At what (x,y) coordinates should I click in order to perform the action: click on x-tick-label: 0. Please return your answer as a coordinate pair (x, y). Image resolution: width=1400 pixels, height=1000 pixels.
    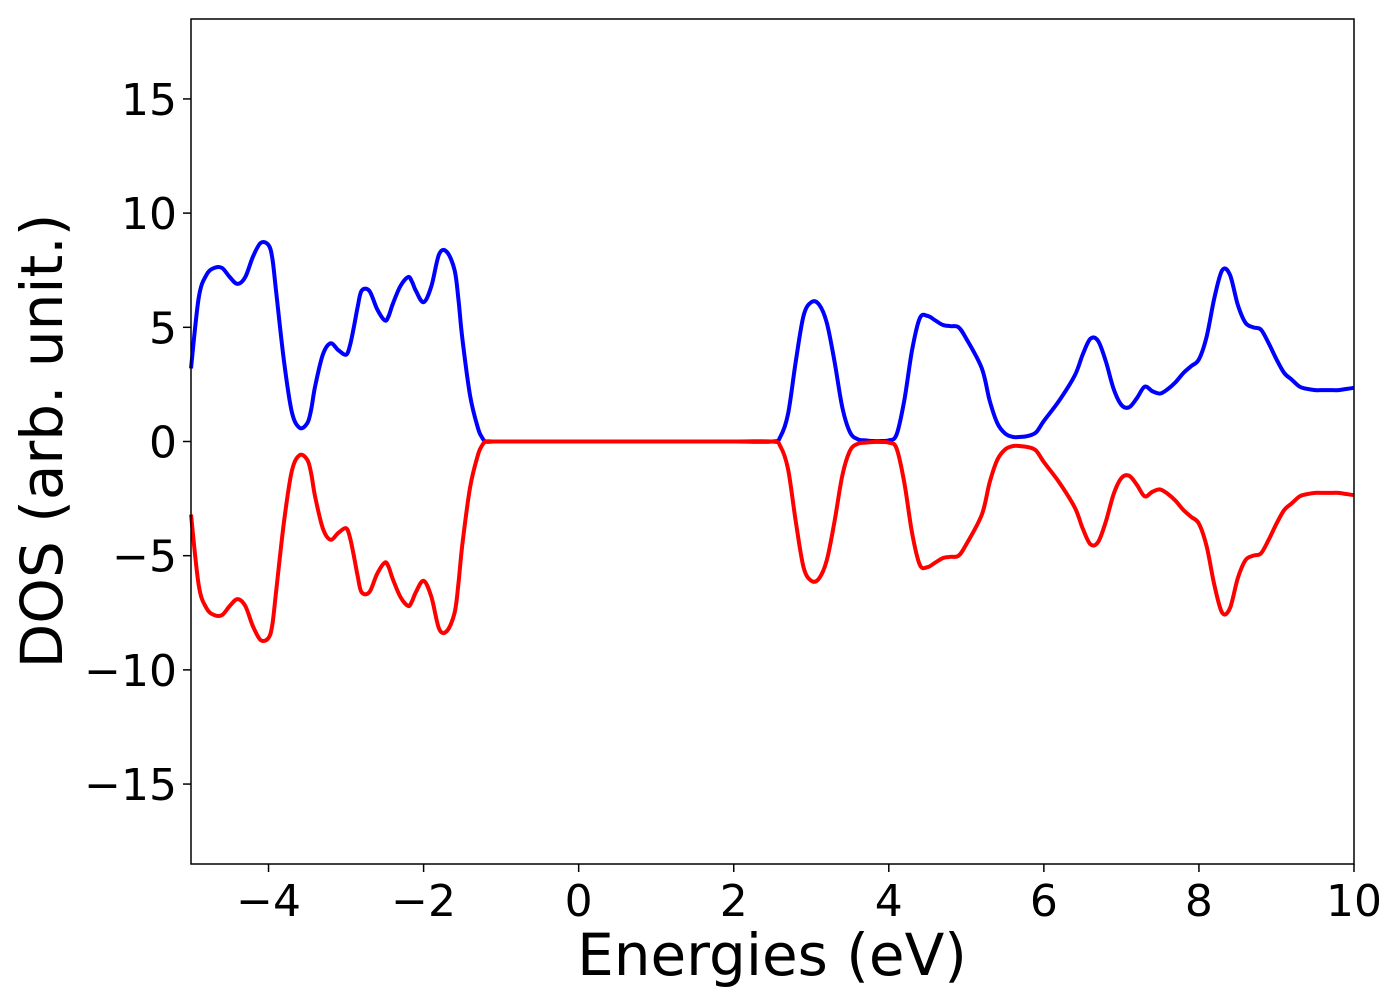
    Looking at the image, I should click on (579, 901).